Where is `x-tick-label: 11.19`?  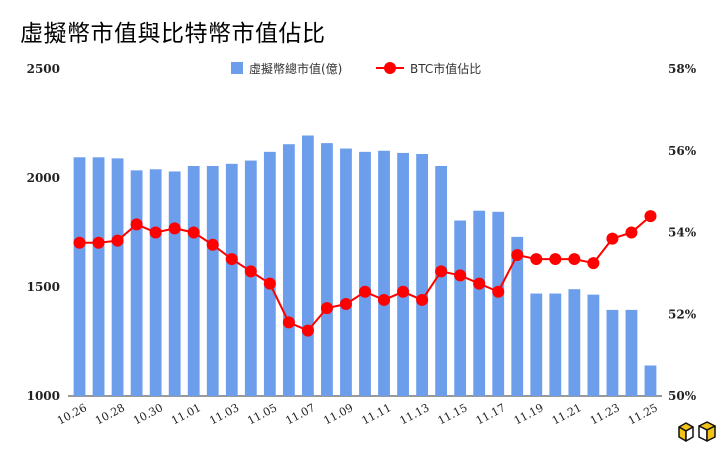 x-tick-label: 11.19 is located at coordinates (529, 414).